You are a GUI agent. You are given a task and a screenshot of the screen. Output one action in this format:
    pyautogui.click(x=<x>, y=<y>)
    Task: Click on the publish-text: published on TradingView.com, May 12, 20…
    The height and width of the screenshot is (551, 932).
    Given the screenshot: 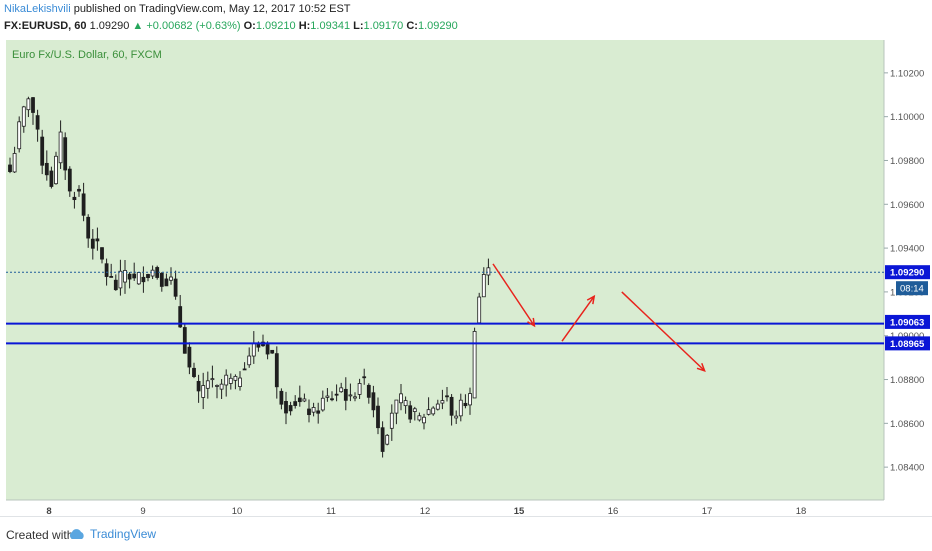 What is the action you would take?
    pyautogui.click(x=210, y=9)
    